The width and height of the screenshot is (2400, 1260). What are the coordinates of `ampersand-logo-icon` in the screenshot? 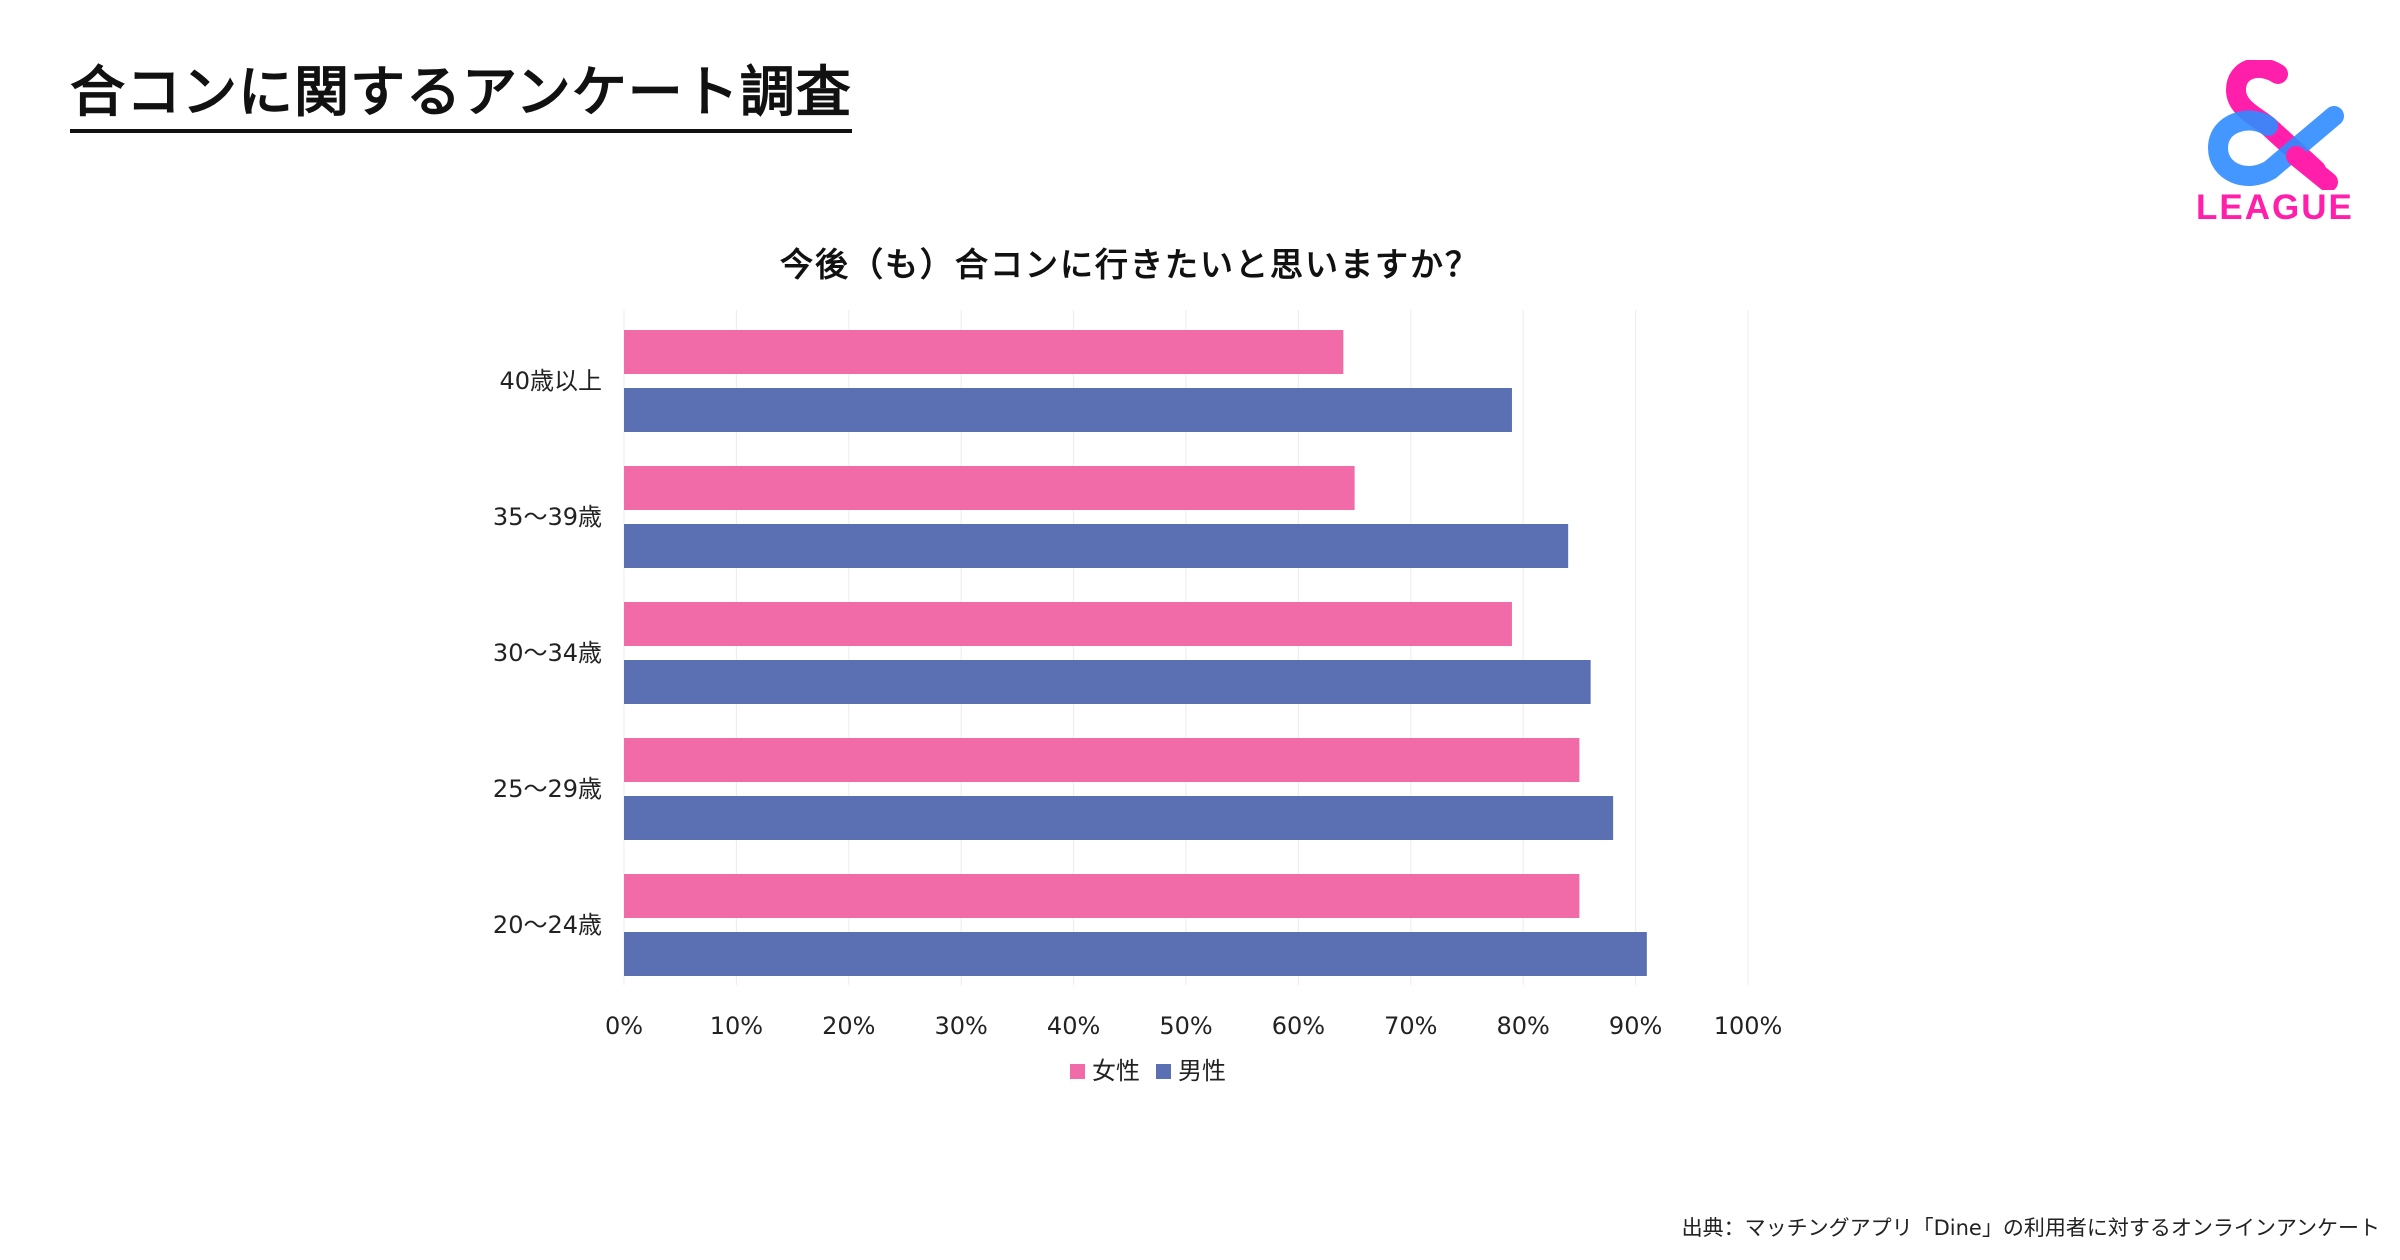 It's located at (2275, 124).